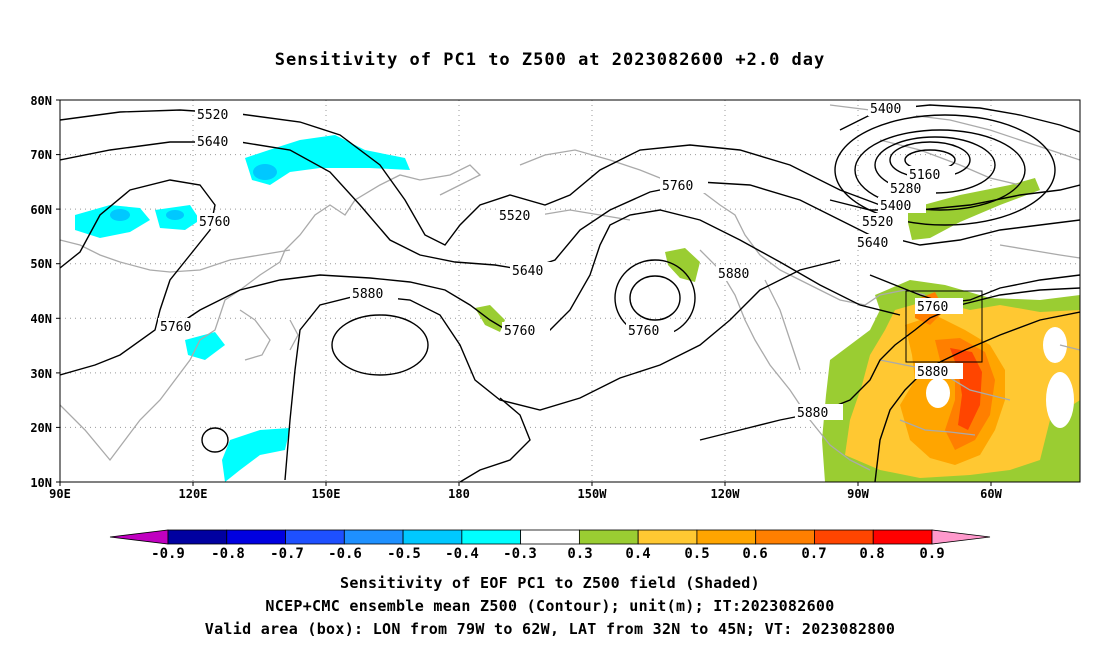 Image resolution: width=1100 pixels, height=650 pixels. Describe the element at coordinates (228, 554) in the screenshot. I see `colorbar-label: -0.8` at that location.